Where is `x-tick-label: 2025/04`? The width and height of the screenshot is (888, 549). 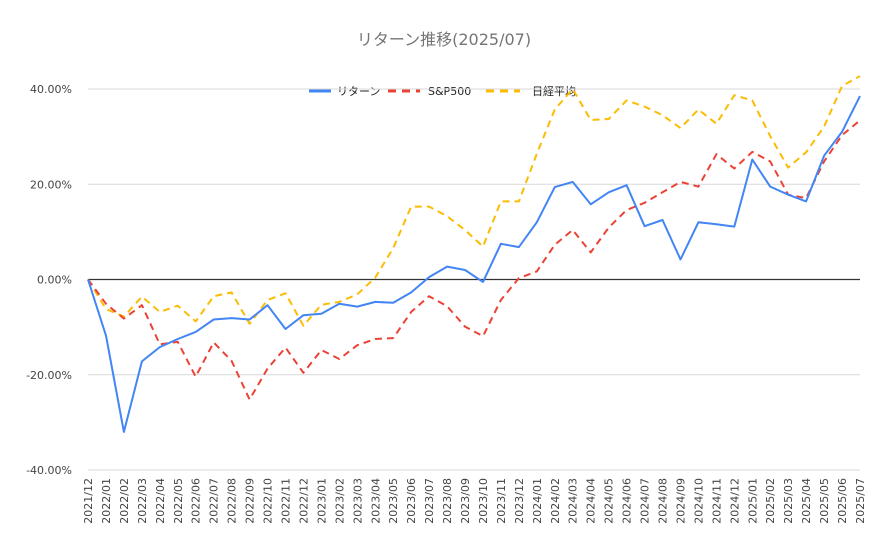 x-tick-label: 2025/04 is located at coordinates (806, 501).